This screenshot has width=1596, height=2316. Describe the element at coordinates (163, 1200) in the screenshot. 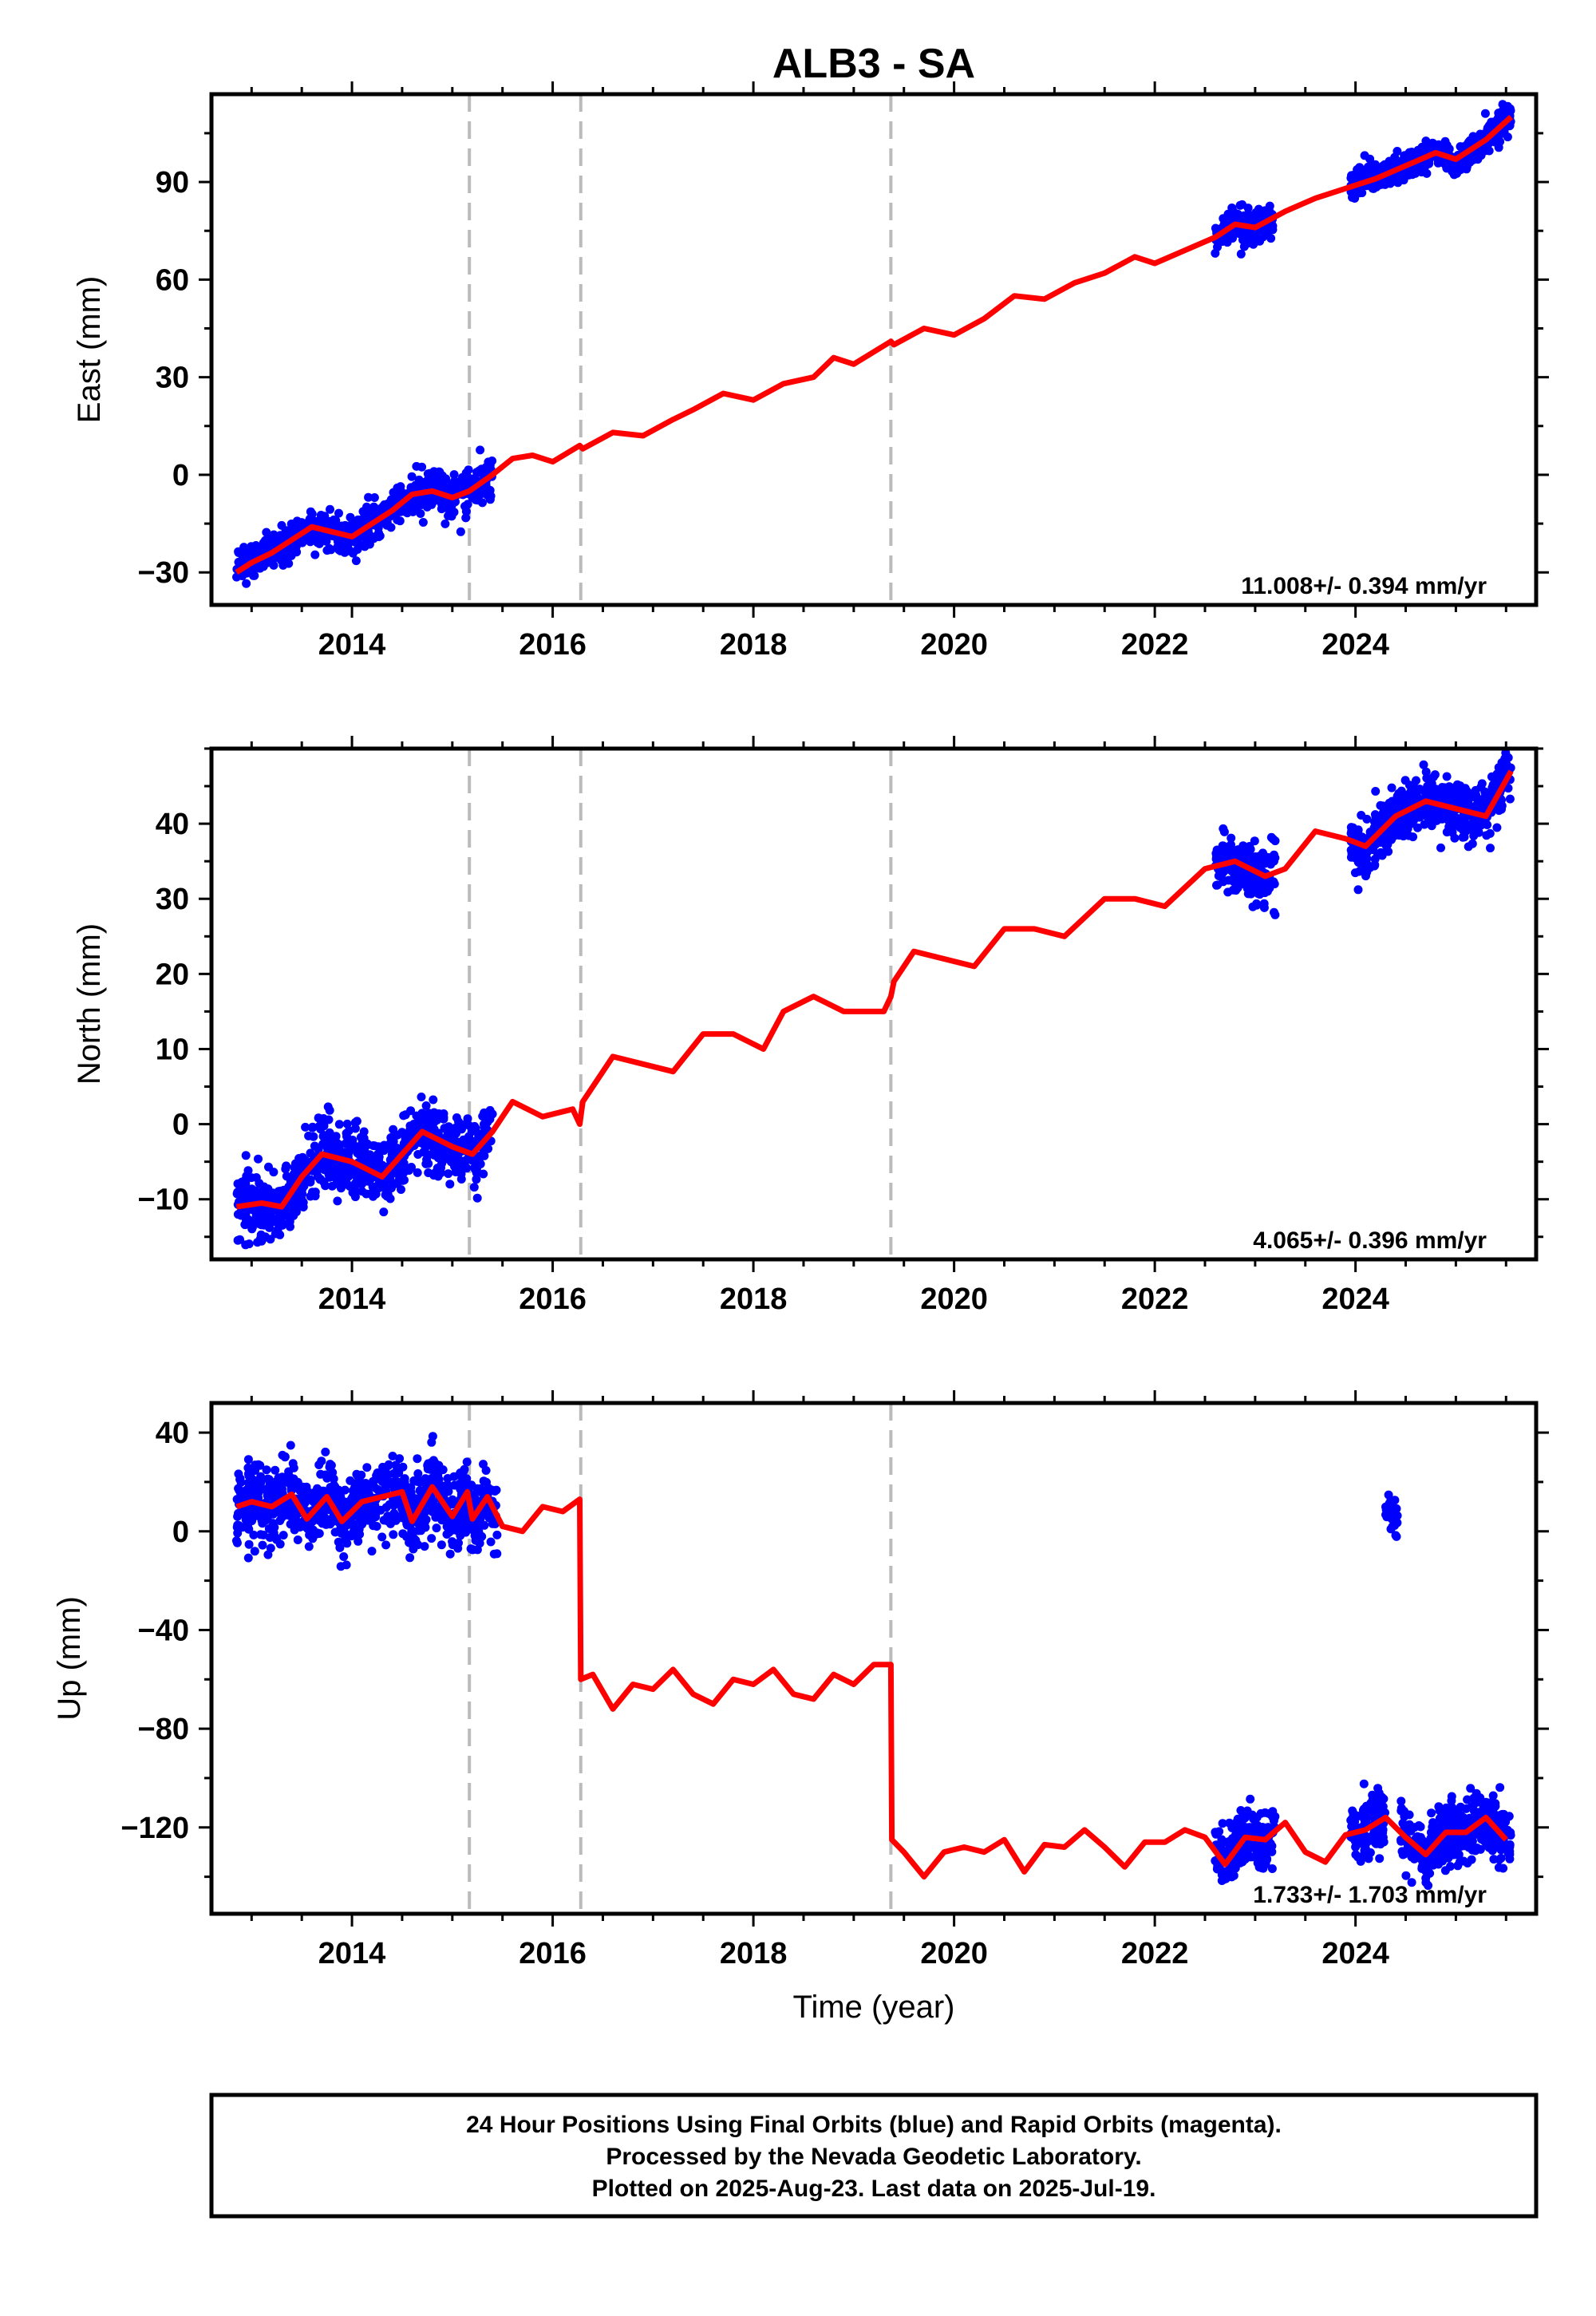

I see `north-y-tick-label: −10` at that location.